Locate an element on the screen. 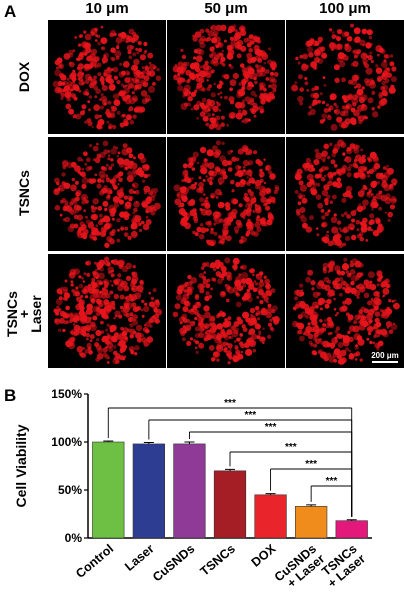 This screenshot has width=404, height=600. panel-a-label: A is located at coordinates (10, 11).